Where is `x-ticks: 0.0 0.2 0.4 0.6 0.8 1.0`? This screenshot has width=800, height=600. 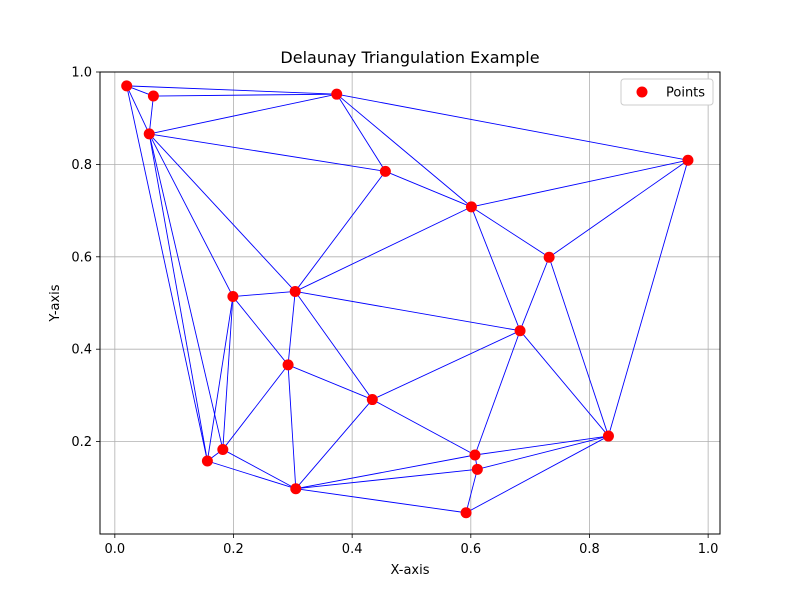
x-ticks: 0.0 0.2 0.4 0.6 0.8 1.0 is located at coordinates (411, 545).